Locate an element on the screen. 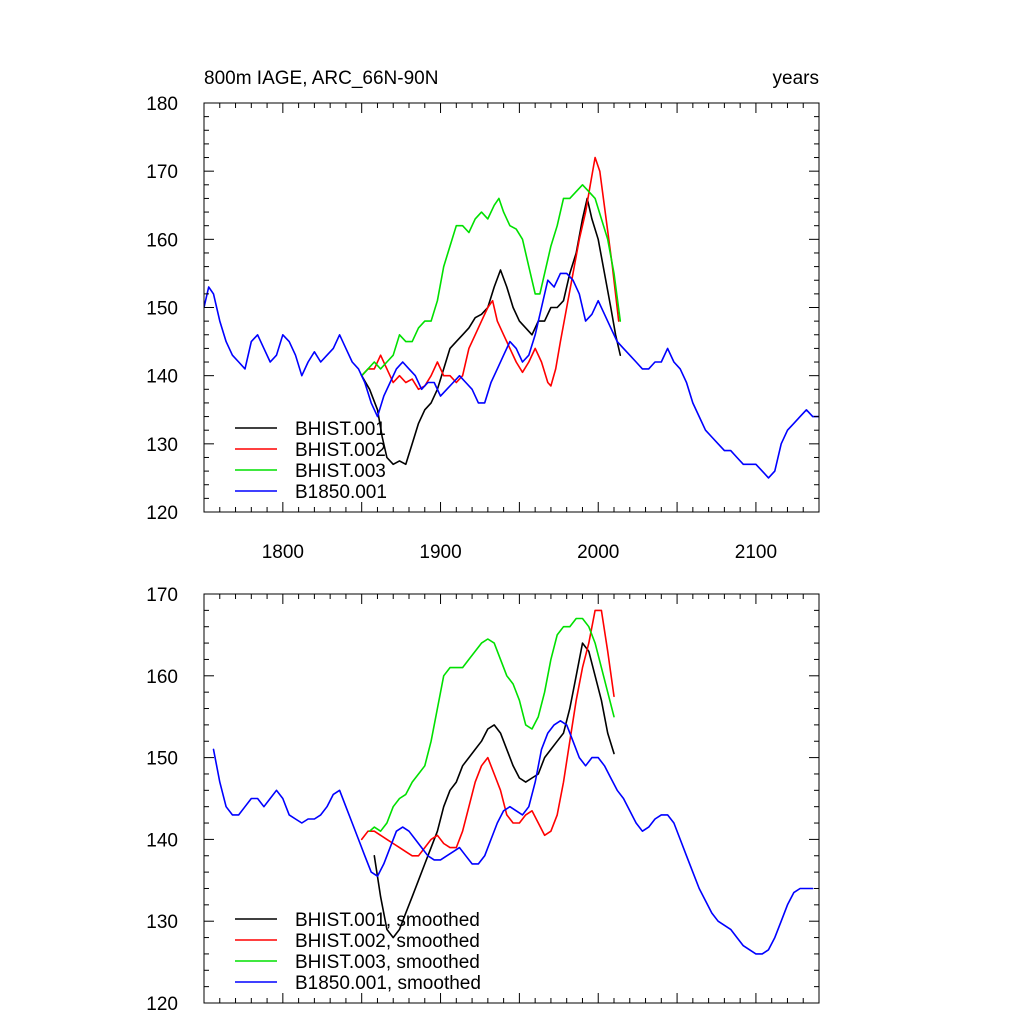 The image size is (1024, 1024). chart-0-ytick-label: 150 is located at coordinates (162, 309).